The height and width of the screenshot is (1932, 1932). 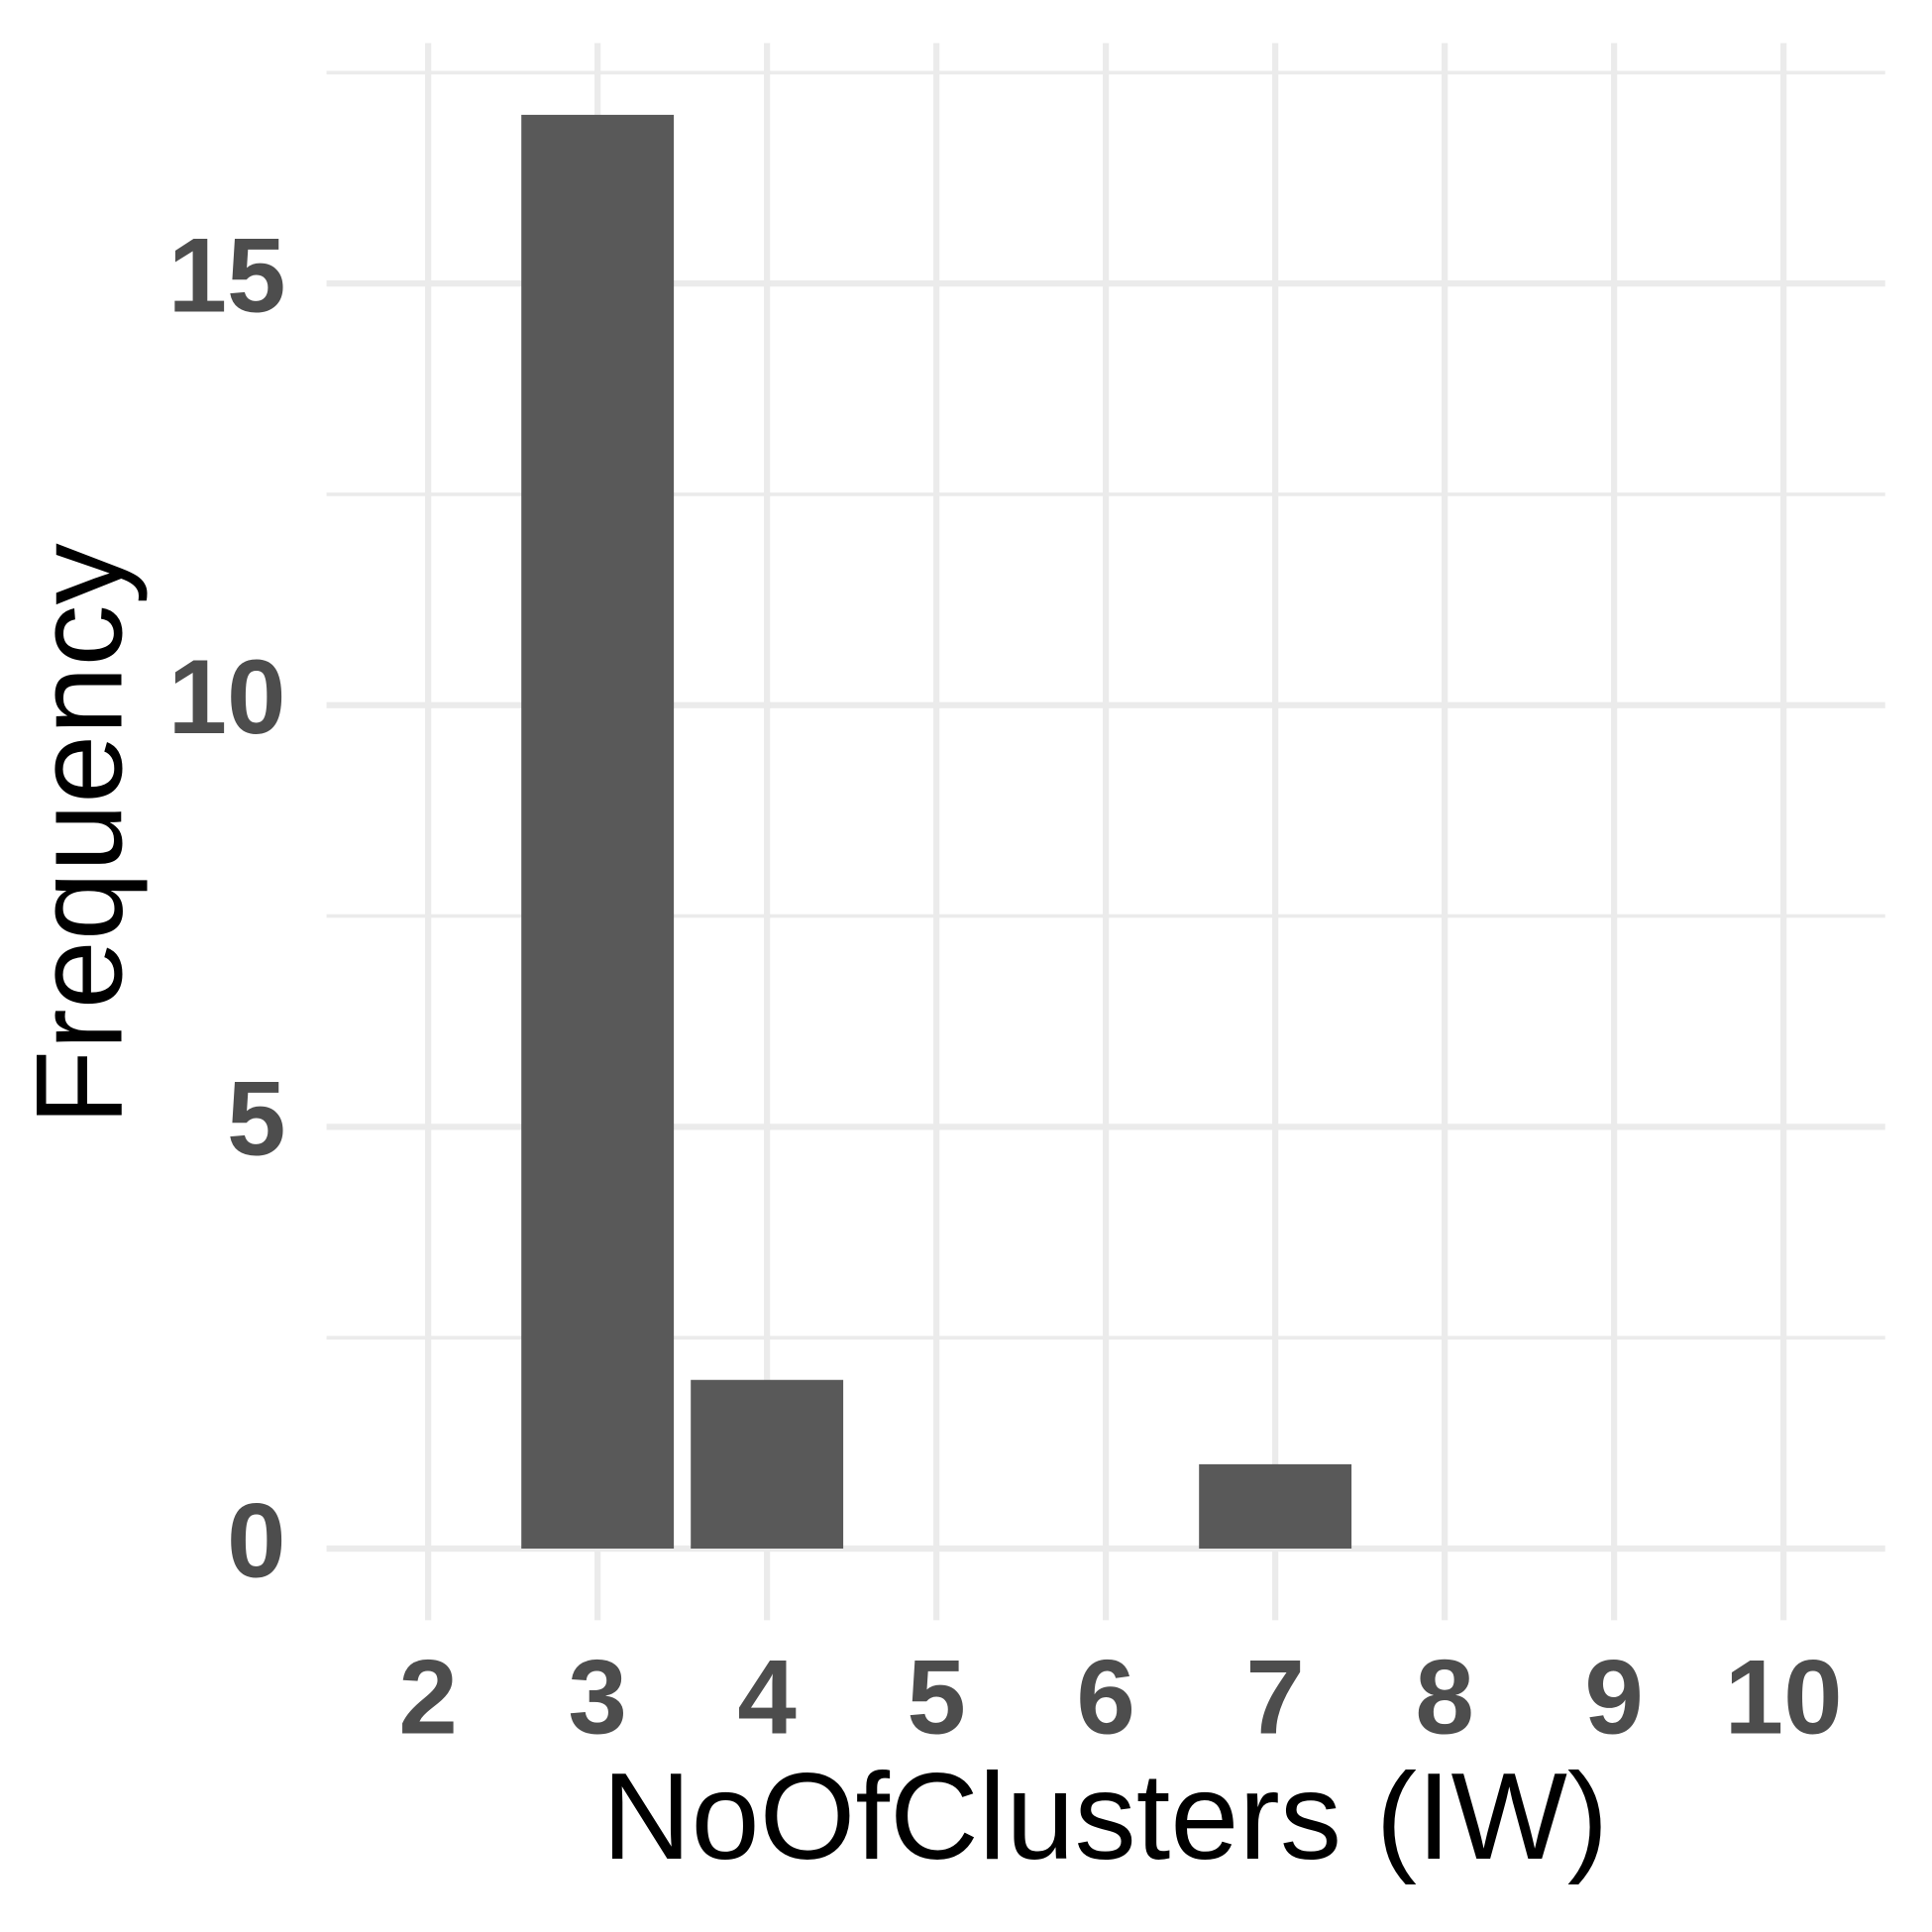 I want to click on y-tick-label: 5, so click(x=256, y=1118).